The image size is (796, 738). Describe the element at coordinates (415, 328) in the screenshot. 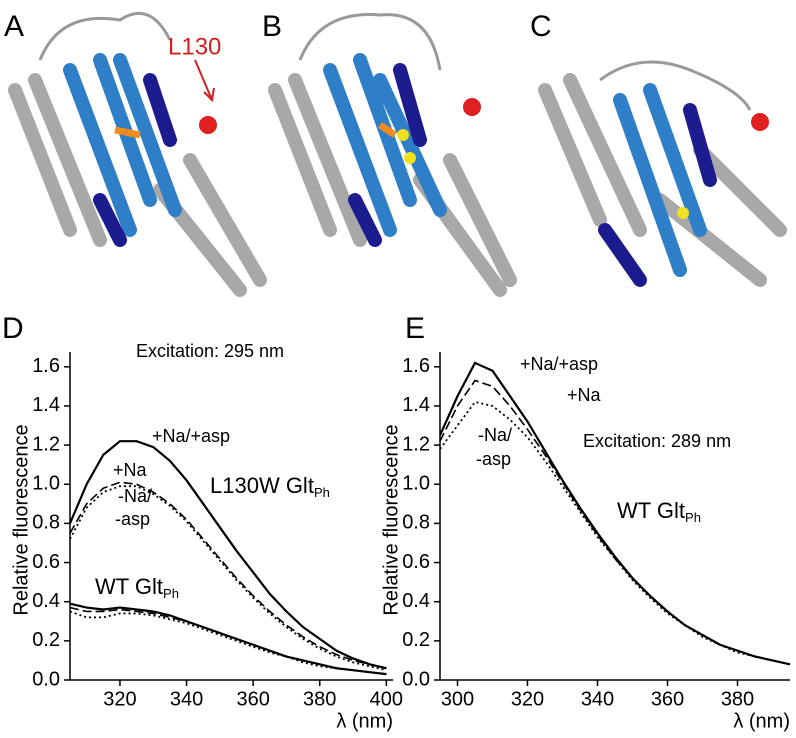

I see `panel-label: E` at that location.